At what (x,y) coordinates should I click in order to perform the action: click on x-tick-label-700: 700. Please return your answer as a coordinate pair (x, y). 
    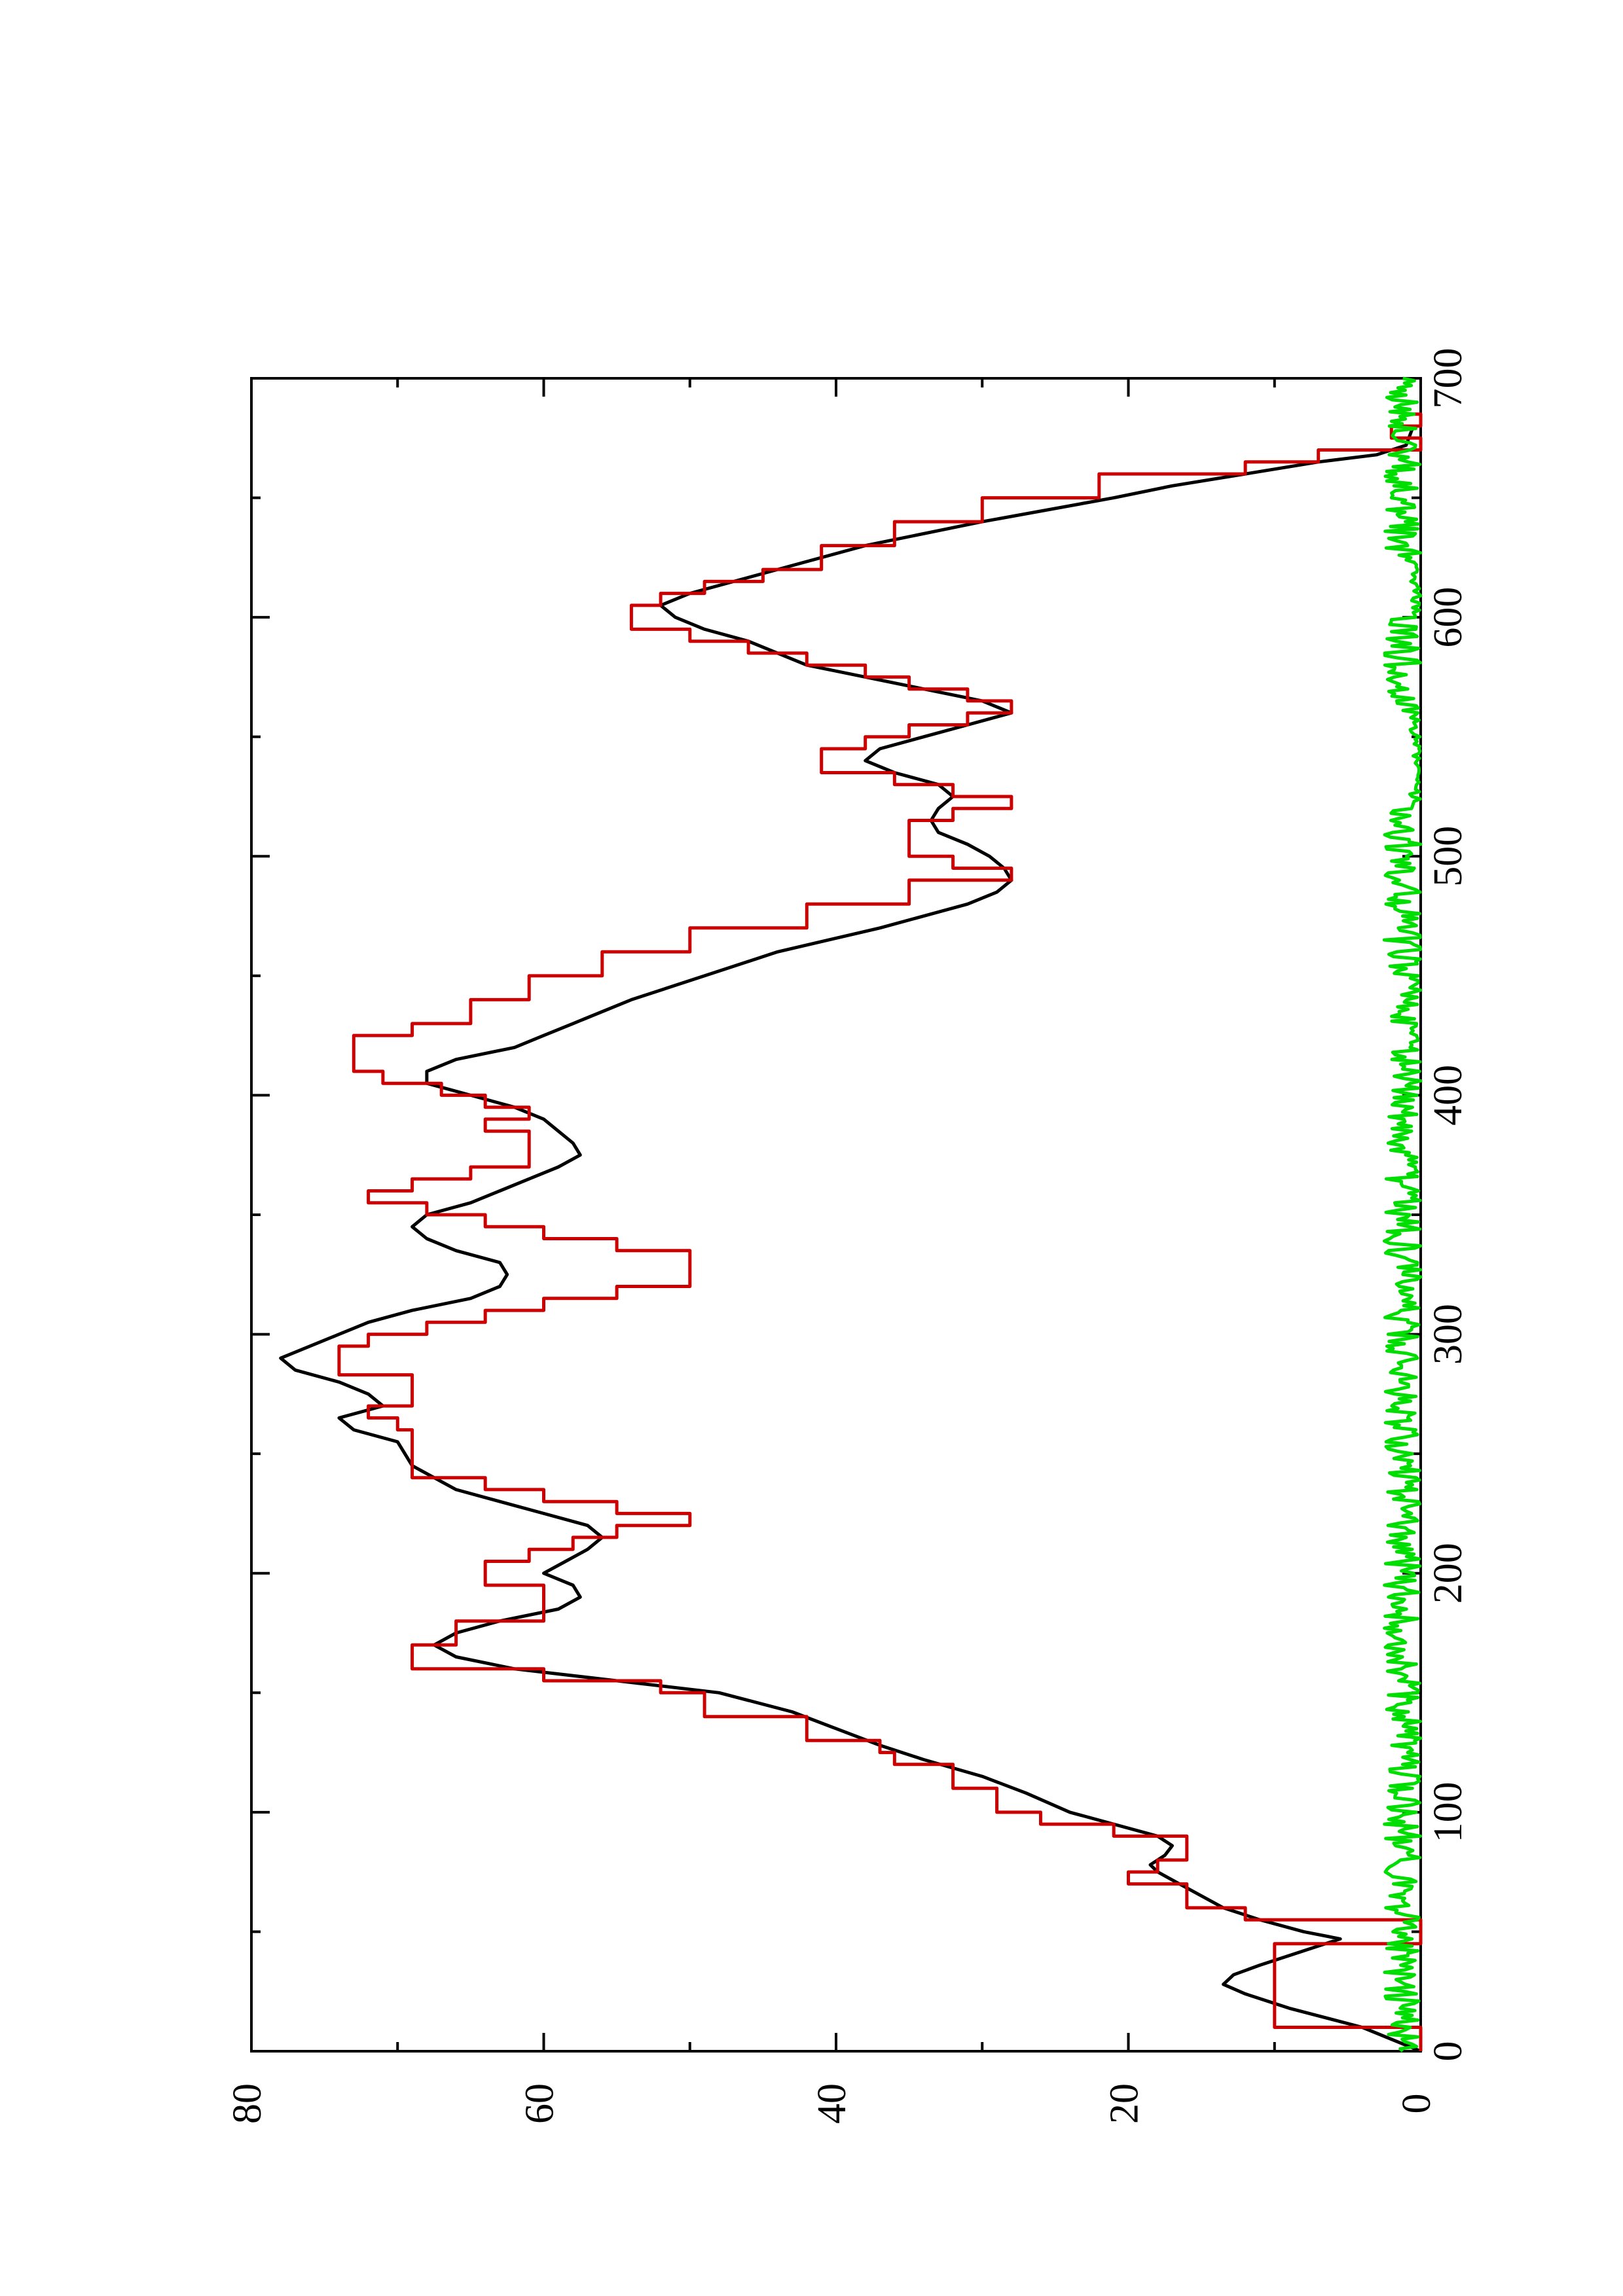
    Looking at the image, I should click on (1448, 378).